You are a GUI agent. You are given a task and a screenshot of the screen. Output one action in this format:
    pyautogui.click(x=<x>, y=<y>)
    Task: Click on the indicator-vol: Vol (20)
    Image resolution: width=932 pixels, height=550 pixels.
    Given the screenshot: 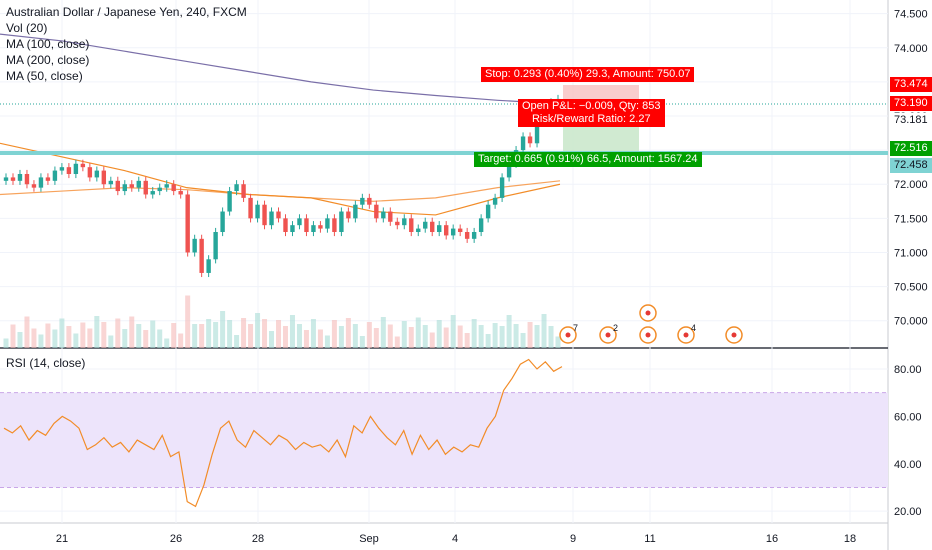 What is the action you would take?
    pyautogui.click(x=27, y=28)
    